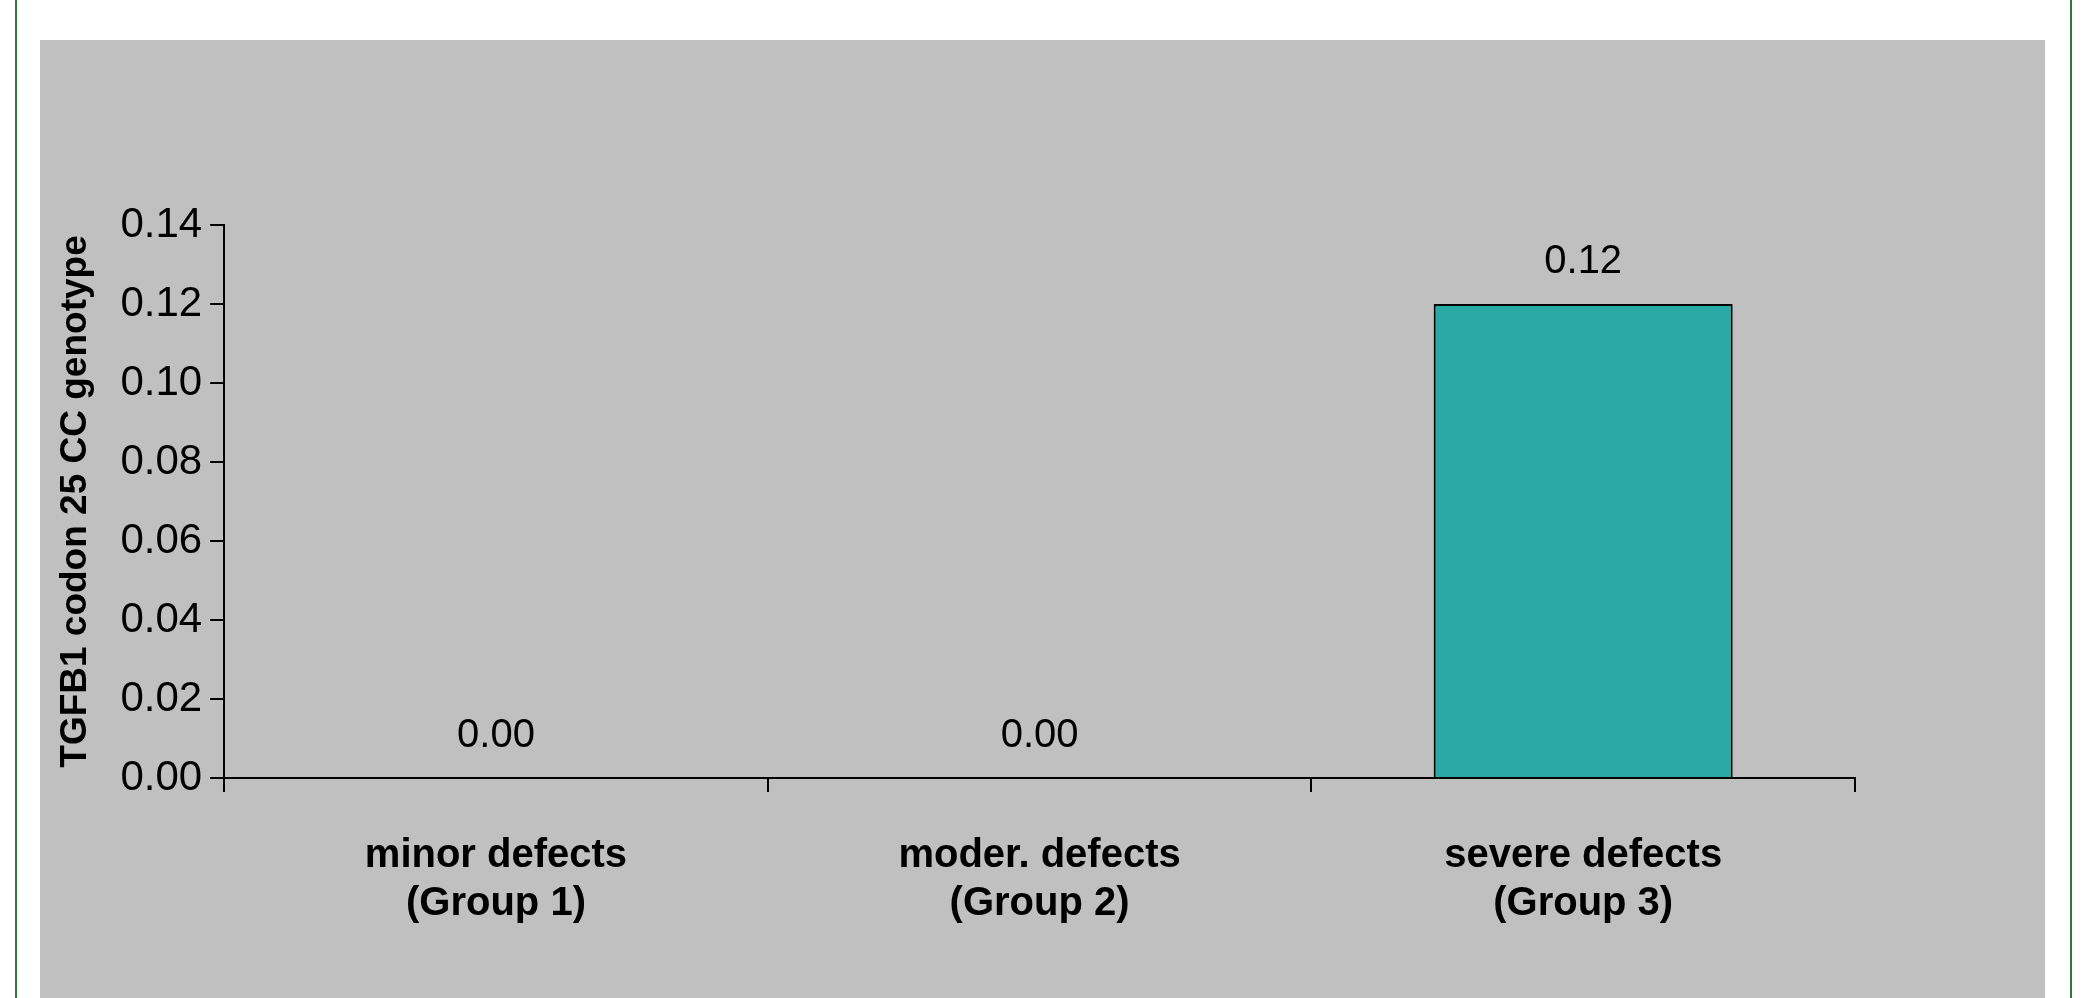 This screenshot has height=998, width=2085. What do you see at coordinates (161, 617) in the screenshot?
I see `y-tick-label: 0.04` at bounding box center [161, 617].